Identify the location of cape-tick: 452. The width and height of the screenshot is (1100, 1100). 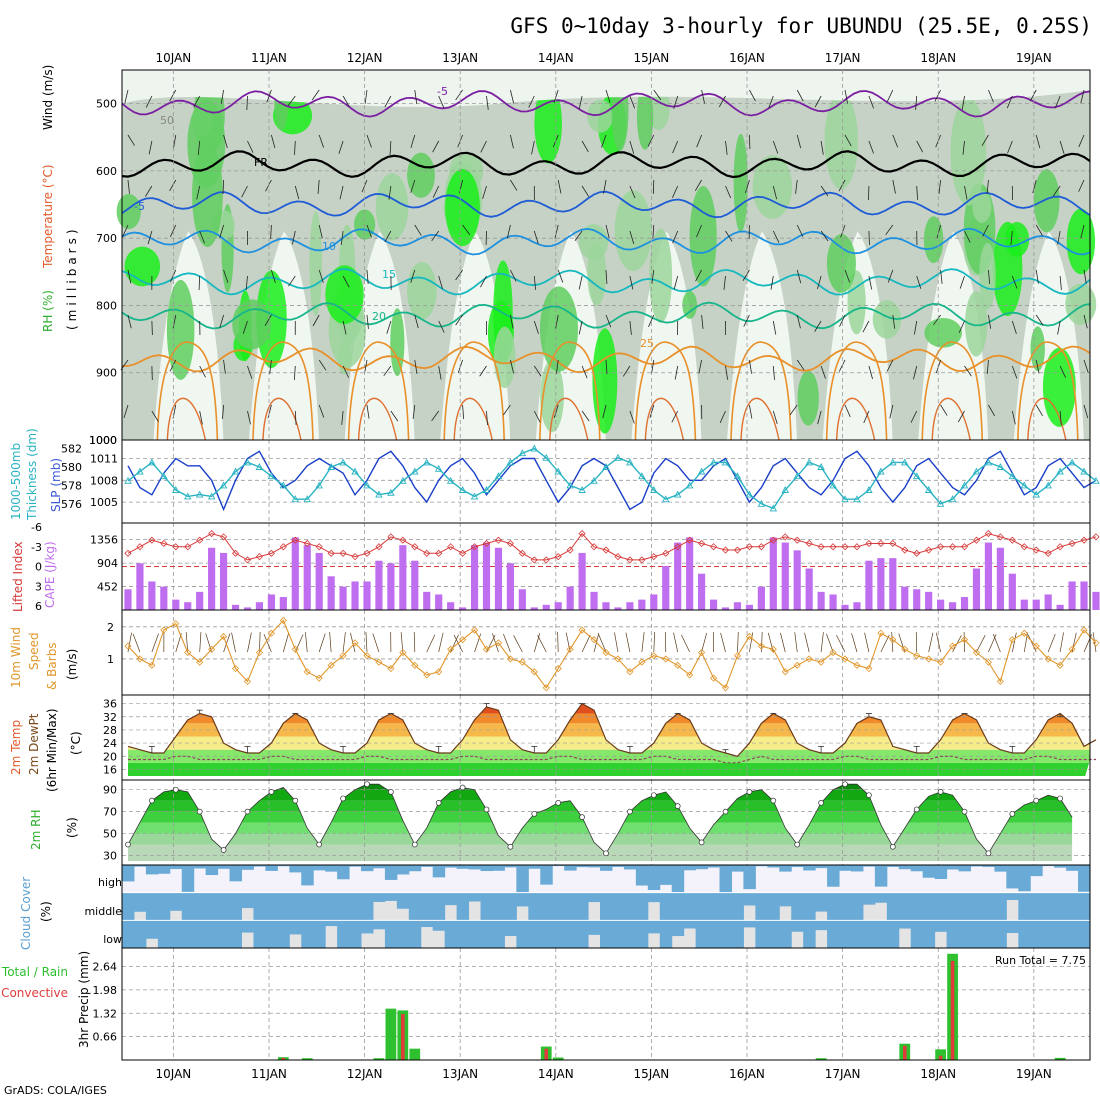
(107, 587).